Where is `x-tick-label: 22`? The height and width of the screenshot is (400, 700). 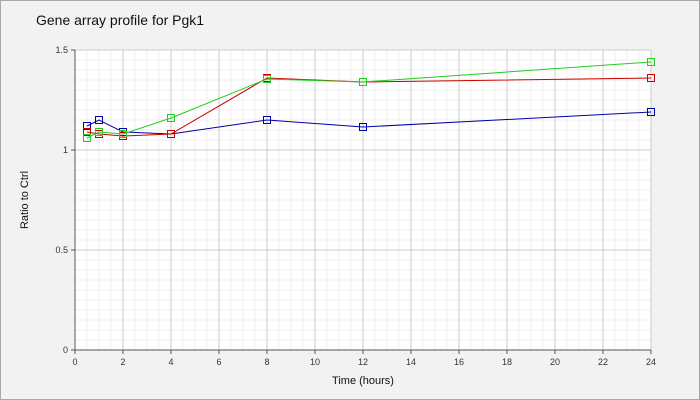 x-tick-label: 22 is located at coordinates (603, 362).